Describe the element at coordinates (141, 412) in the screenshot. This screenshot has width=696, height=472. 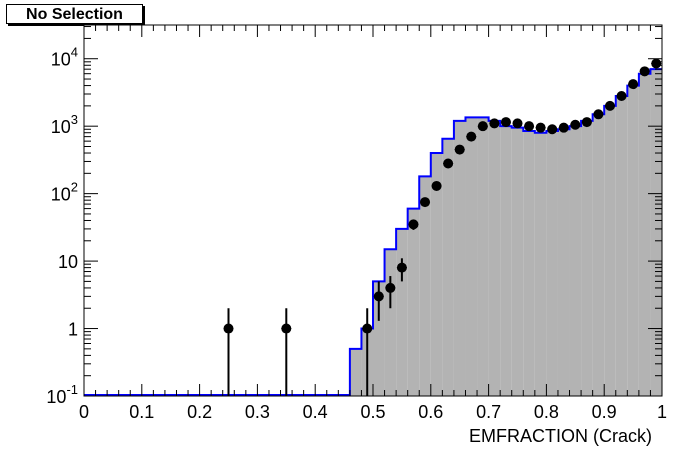
I see `x-tick-label: 0.1` at that location.